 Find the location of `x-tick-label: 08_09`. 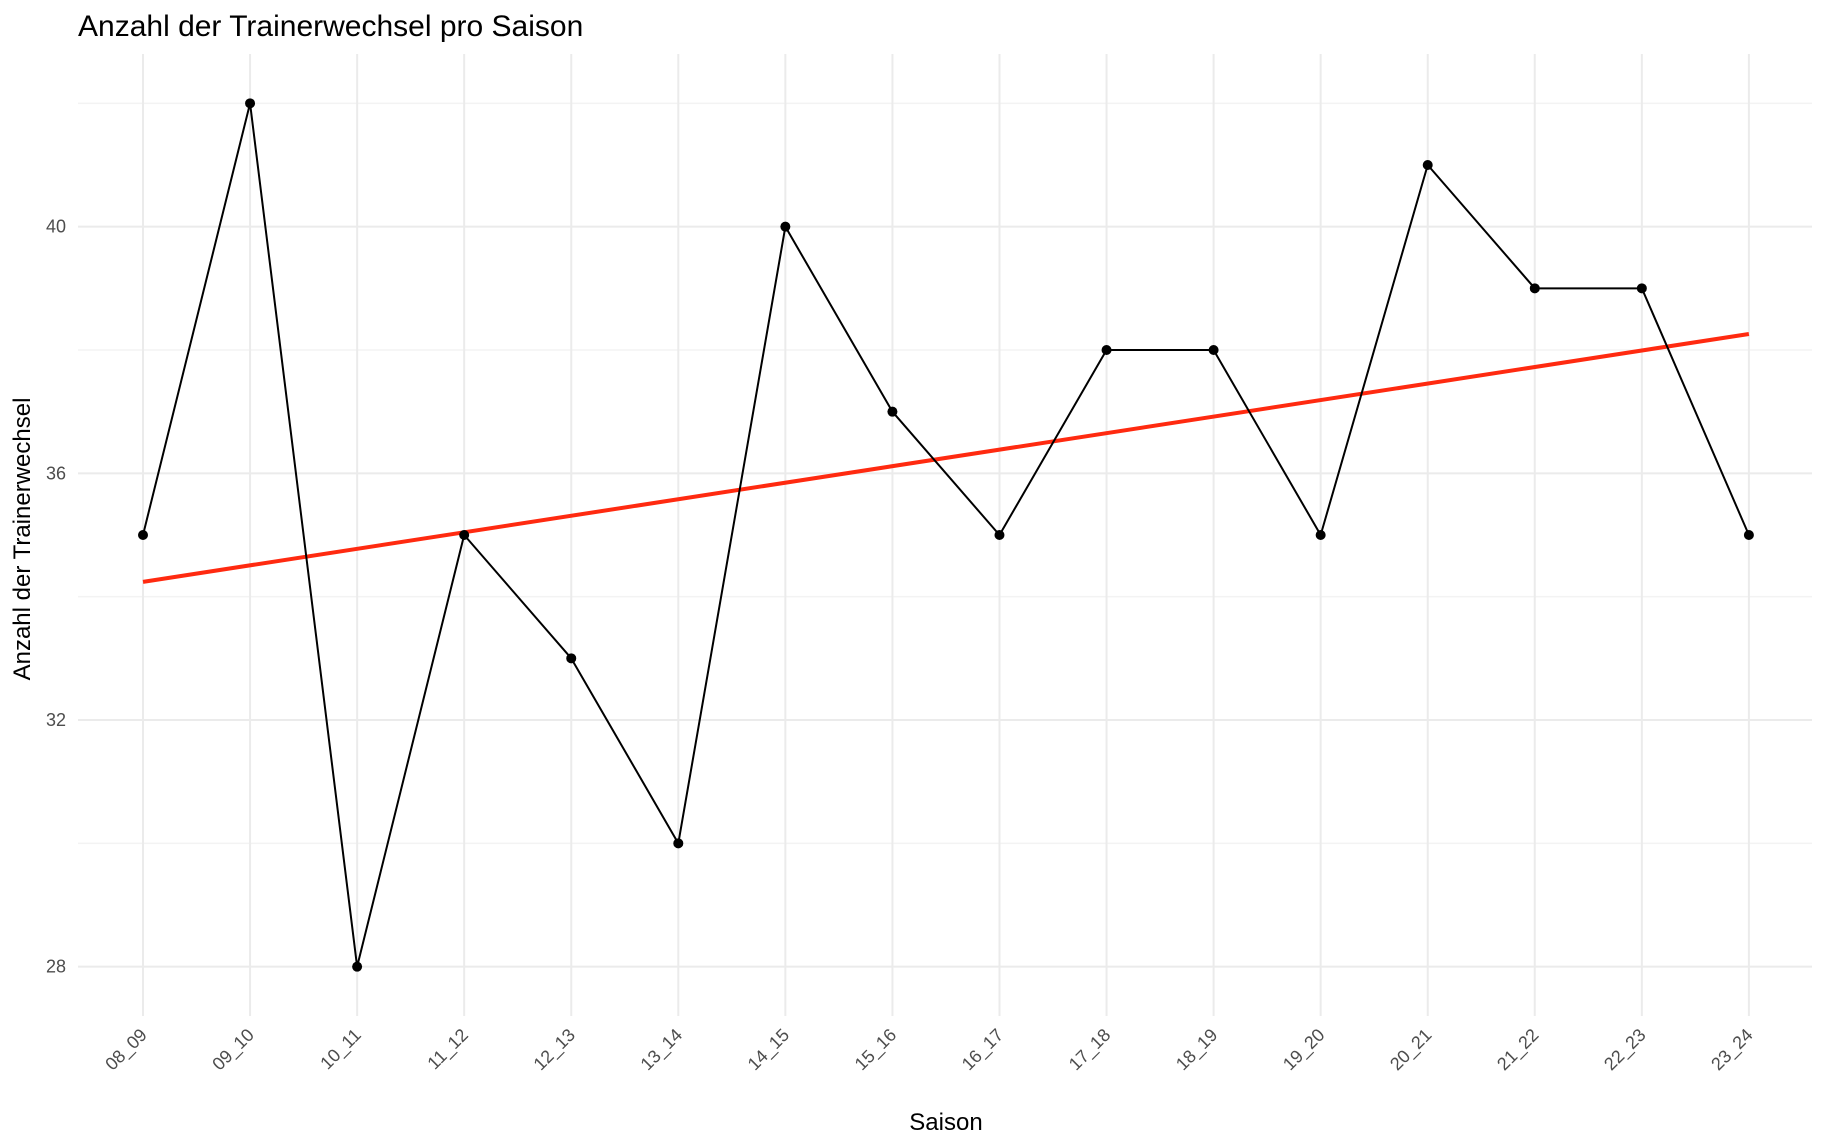

x-tick-label: 08_09 is located at coordinates (126, 1050).